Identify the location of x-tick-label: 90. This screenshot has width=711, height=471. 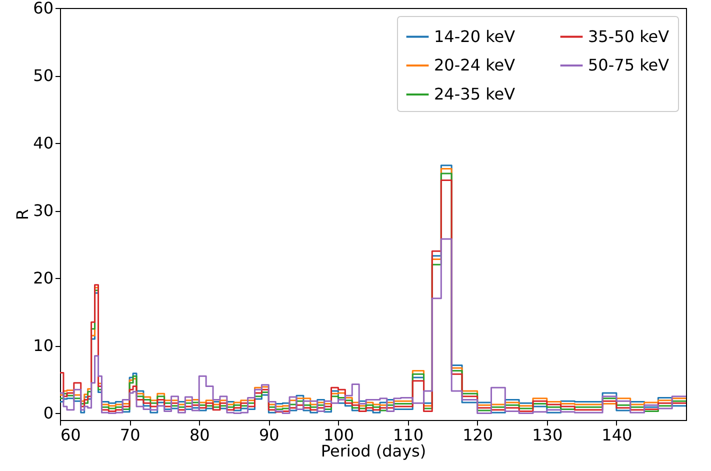
(269, 435).